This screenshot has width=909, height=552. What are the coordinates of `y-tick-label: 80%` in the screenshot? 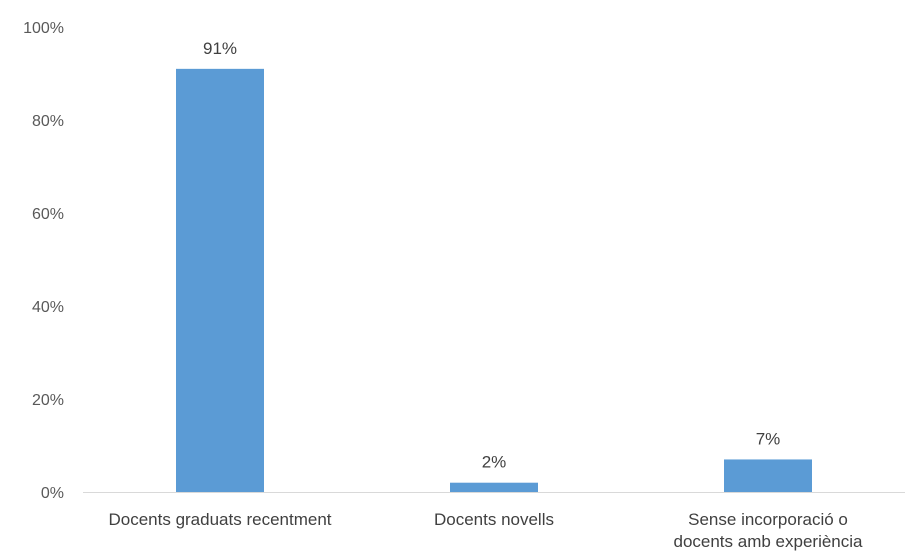 It's located at (48, 121).